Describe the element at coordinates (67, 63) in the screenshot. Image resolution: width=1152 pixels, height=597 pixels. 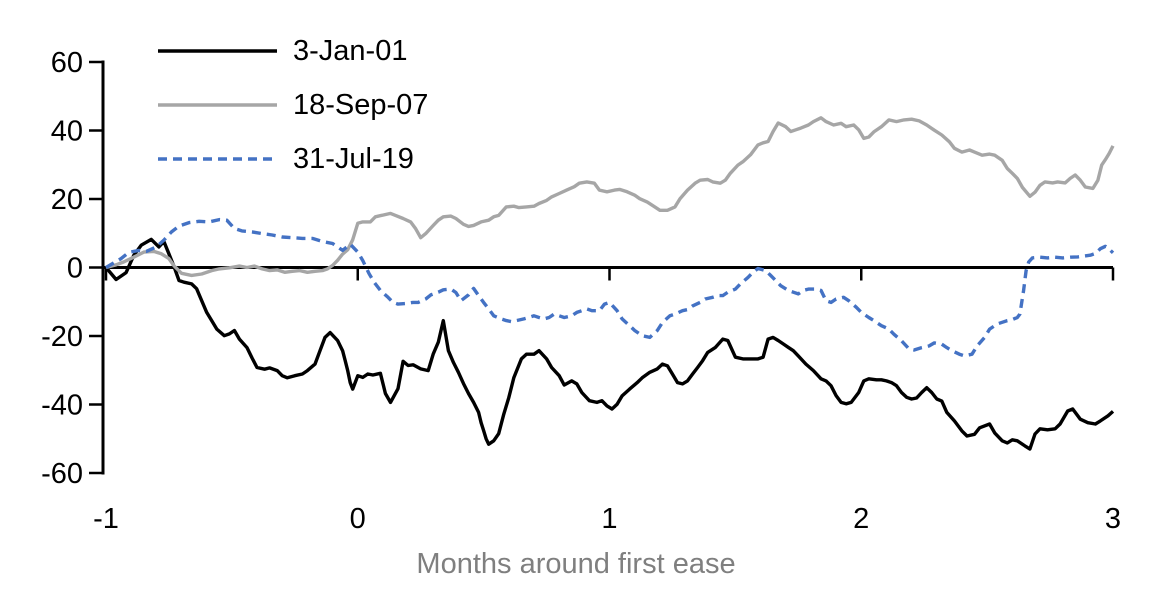
I see `y-axis-tick-label: 60` at that location.